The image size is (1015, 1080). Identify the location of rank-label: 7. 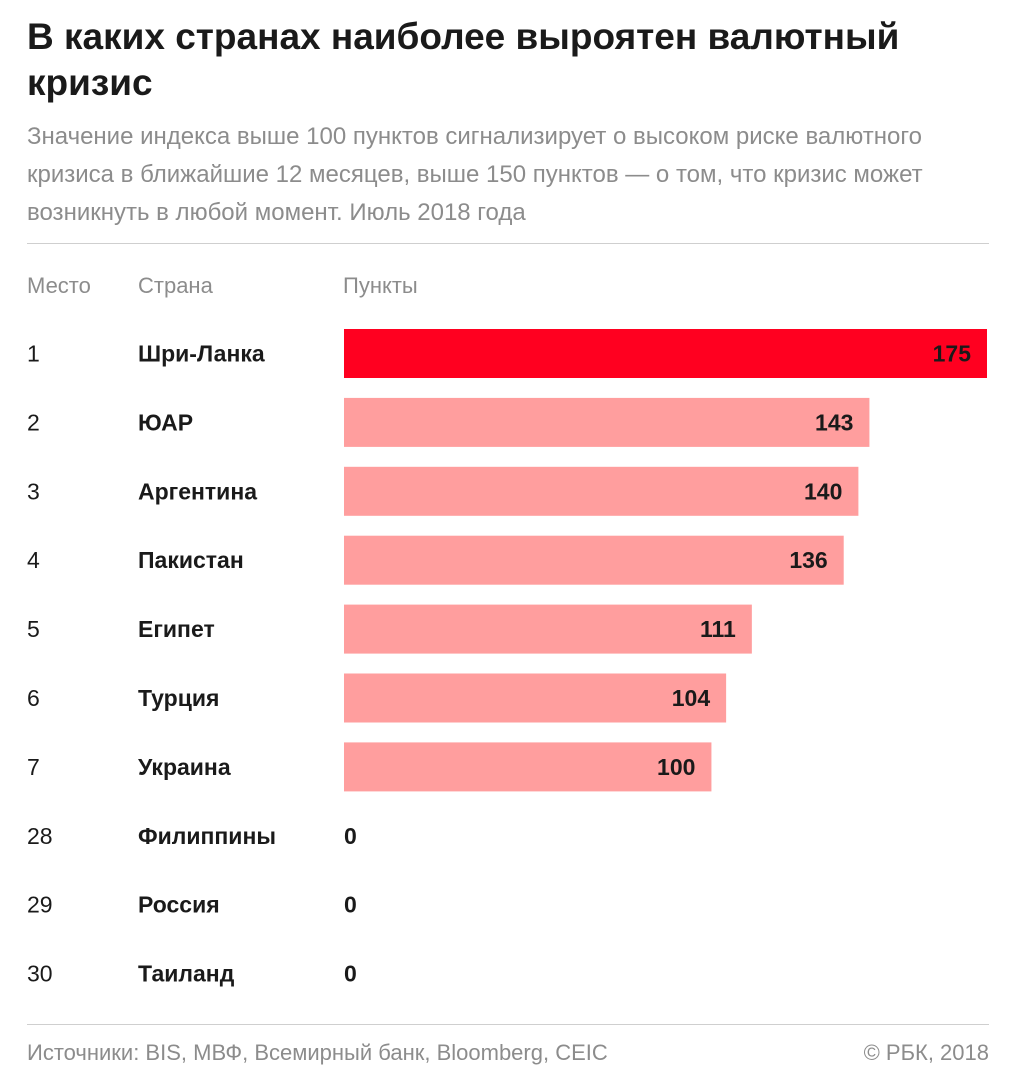
(33, 767).